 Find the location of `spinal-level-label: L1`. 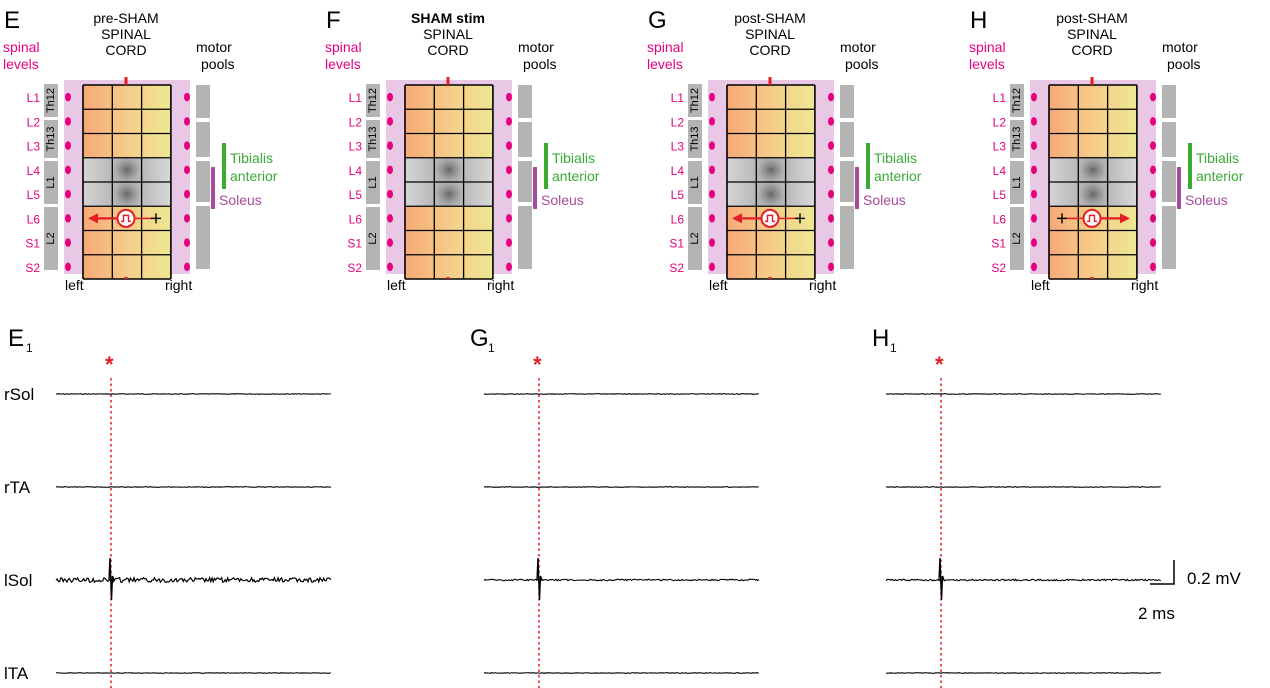

spinal-level-label: L1 is located at coordinates (678, 98).